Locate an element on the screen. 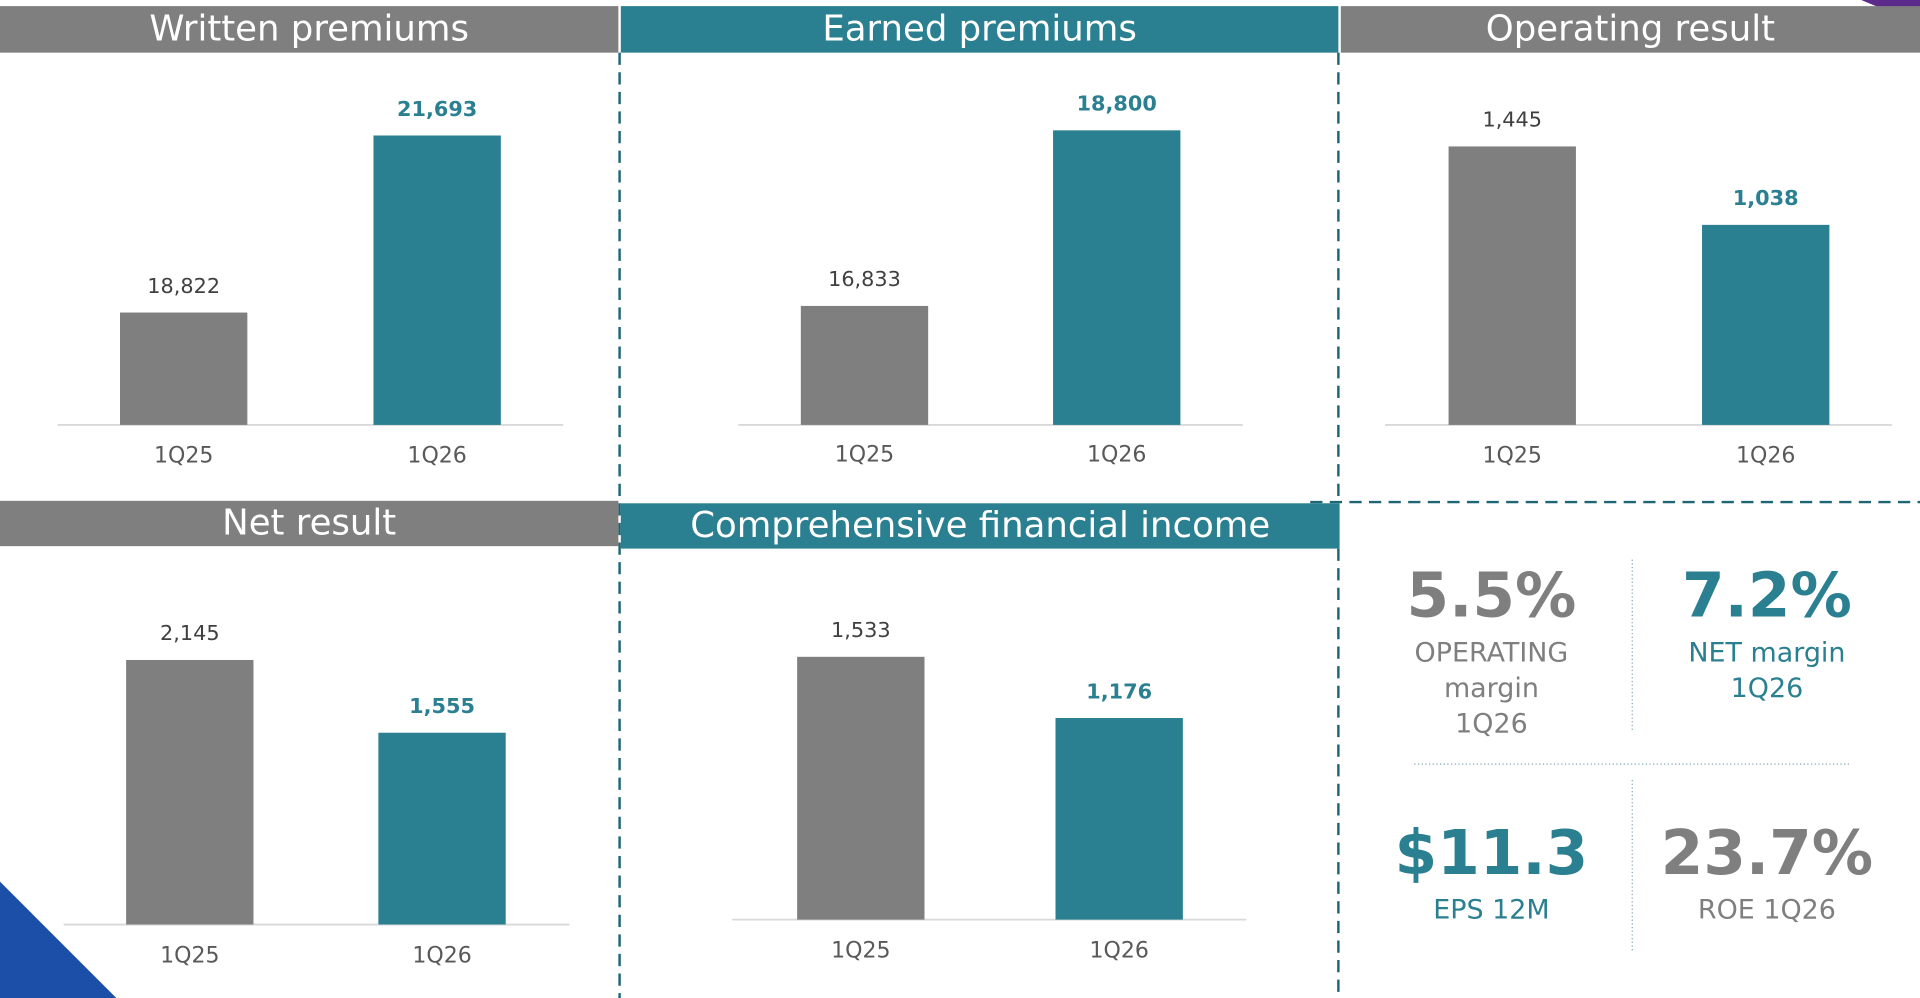 The width and height of the screenshot is (1920, 998). chart-title: Operating result is located at coordinates (1630, 29).